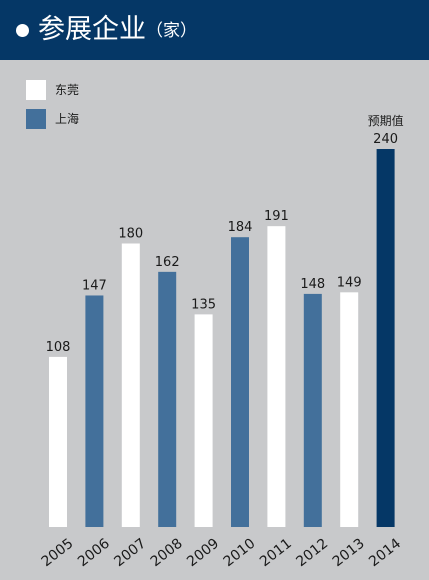 The height and width of the screenshot is (580, 429). What do you see at coordinates (276, 377) in the screenshot?
I see `bar-2011` at bounding box center [276, 377].